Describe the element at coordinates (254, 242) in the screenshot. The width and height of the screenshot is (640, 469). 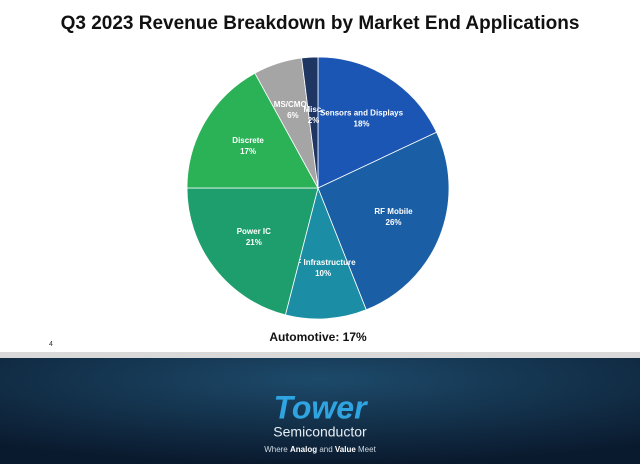
I see `slice-value-label: 21%` at that location.